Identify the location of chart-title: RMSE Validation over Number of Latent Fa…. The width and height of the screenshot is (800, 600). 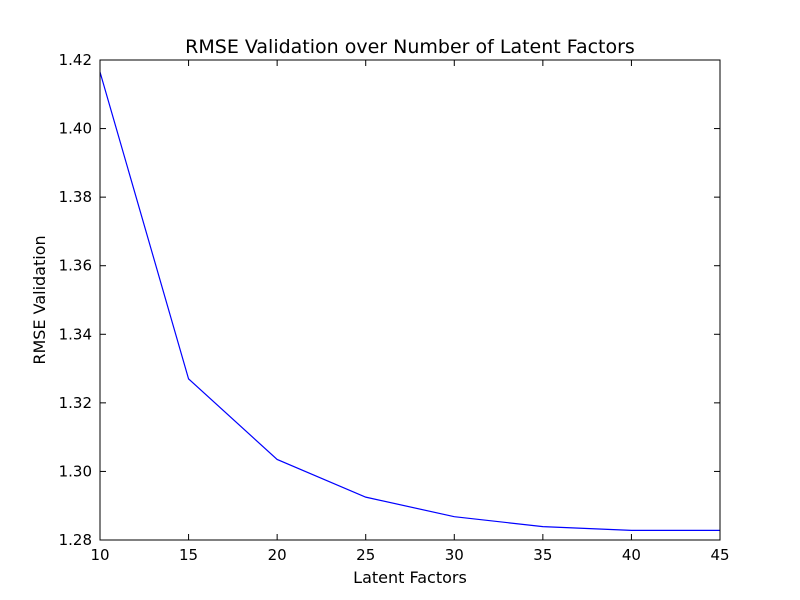
(410, 47).